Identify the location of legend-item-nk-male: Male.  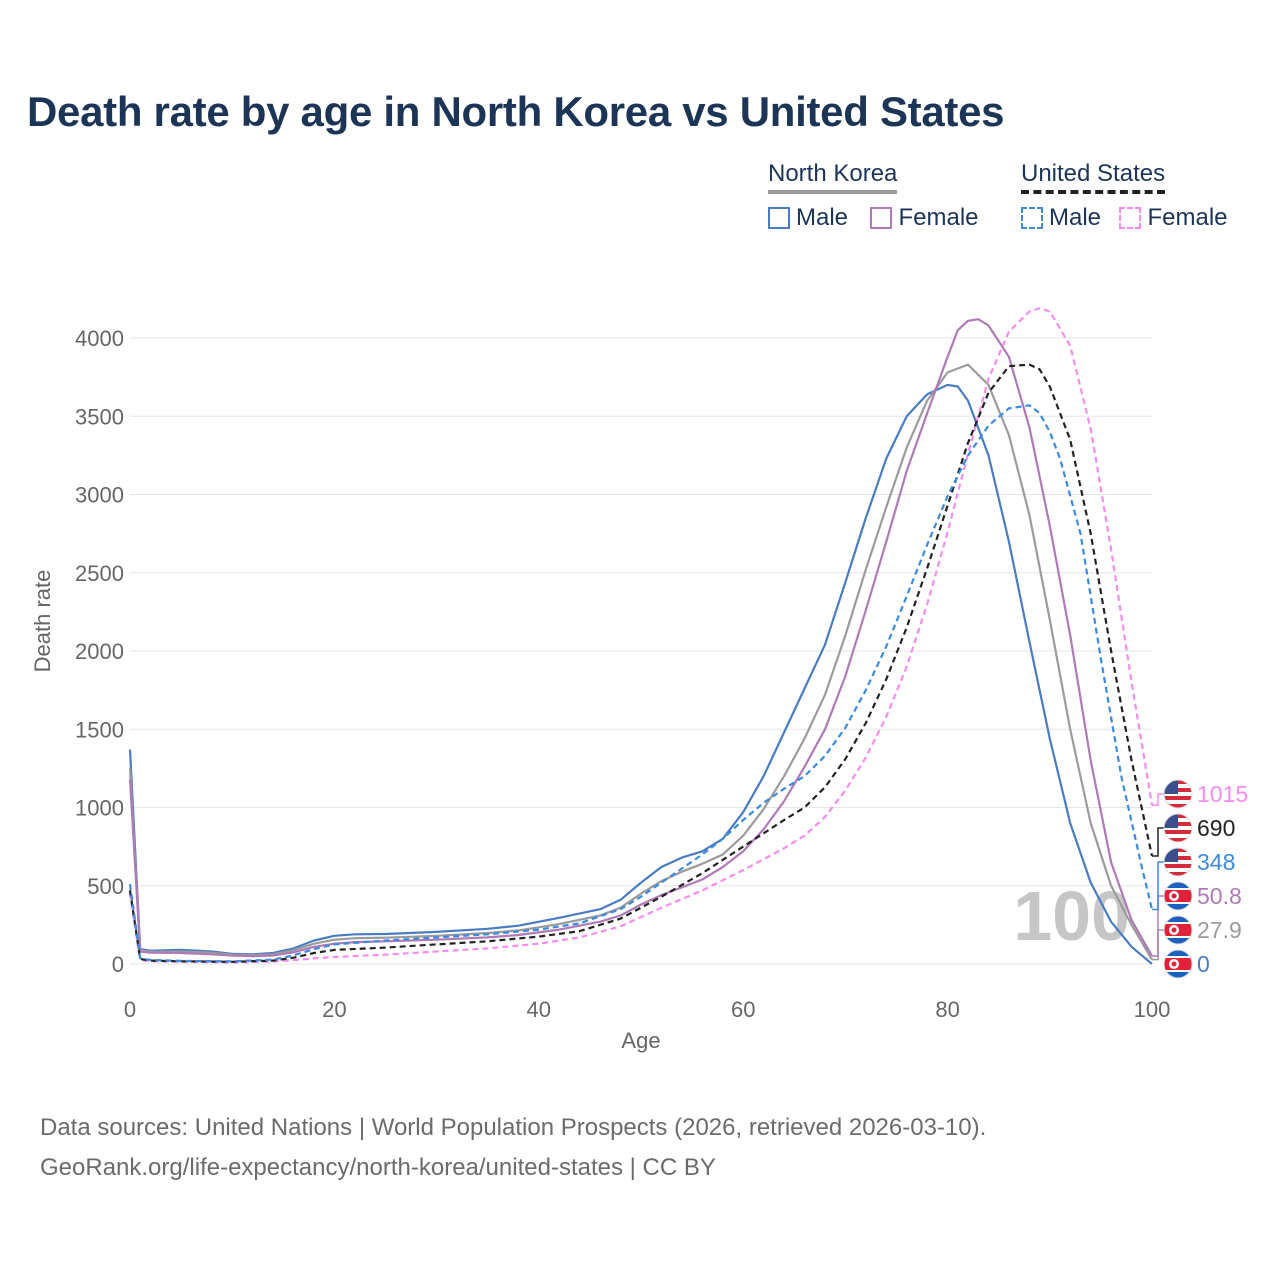
(808, 218).